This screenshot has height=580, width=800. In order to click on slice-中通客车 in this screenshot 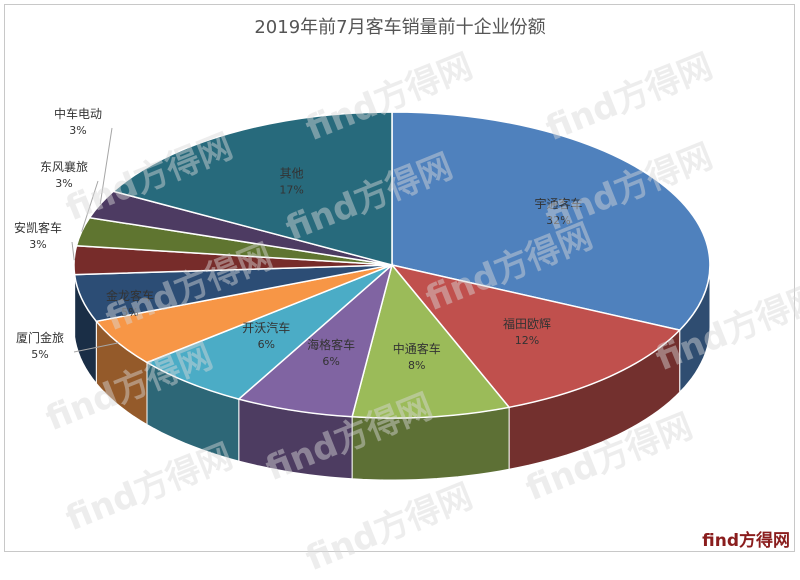, I will do `click(431, 341)`.